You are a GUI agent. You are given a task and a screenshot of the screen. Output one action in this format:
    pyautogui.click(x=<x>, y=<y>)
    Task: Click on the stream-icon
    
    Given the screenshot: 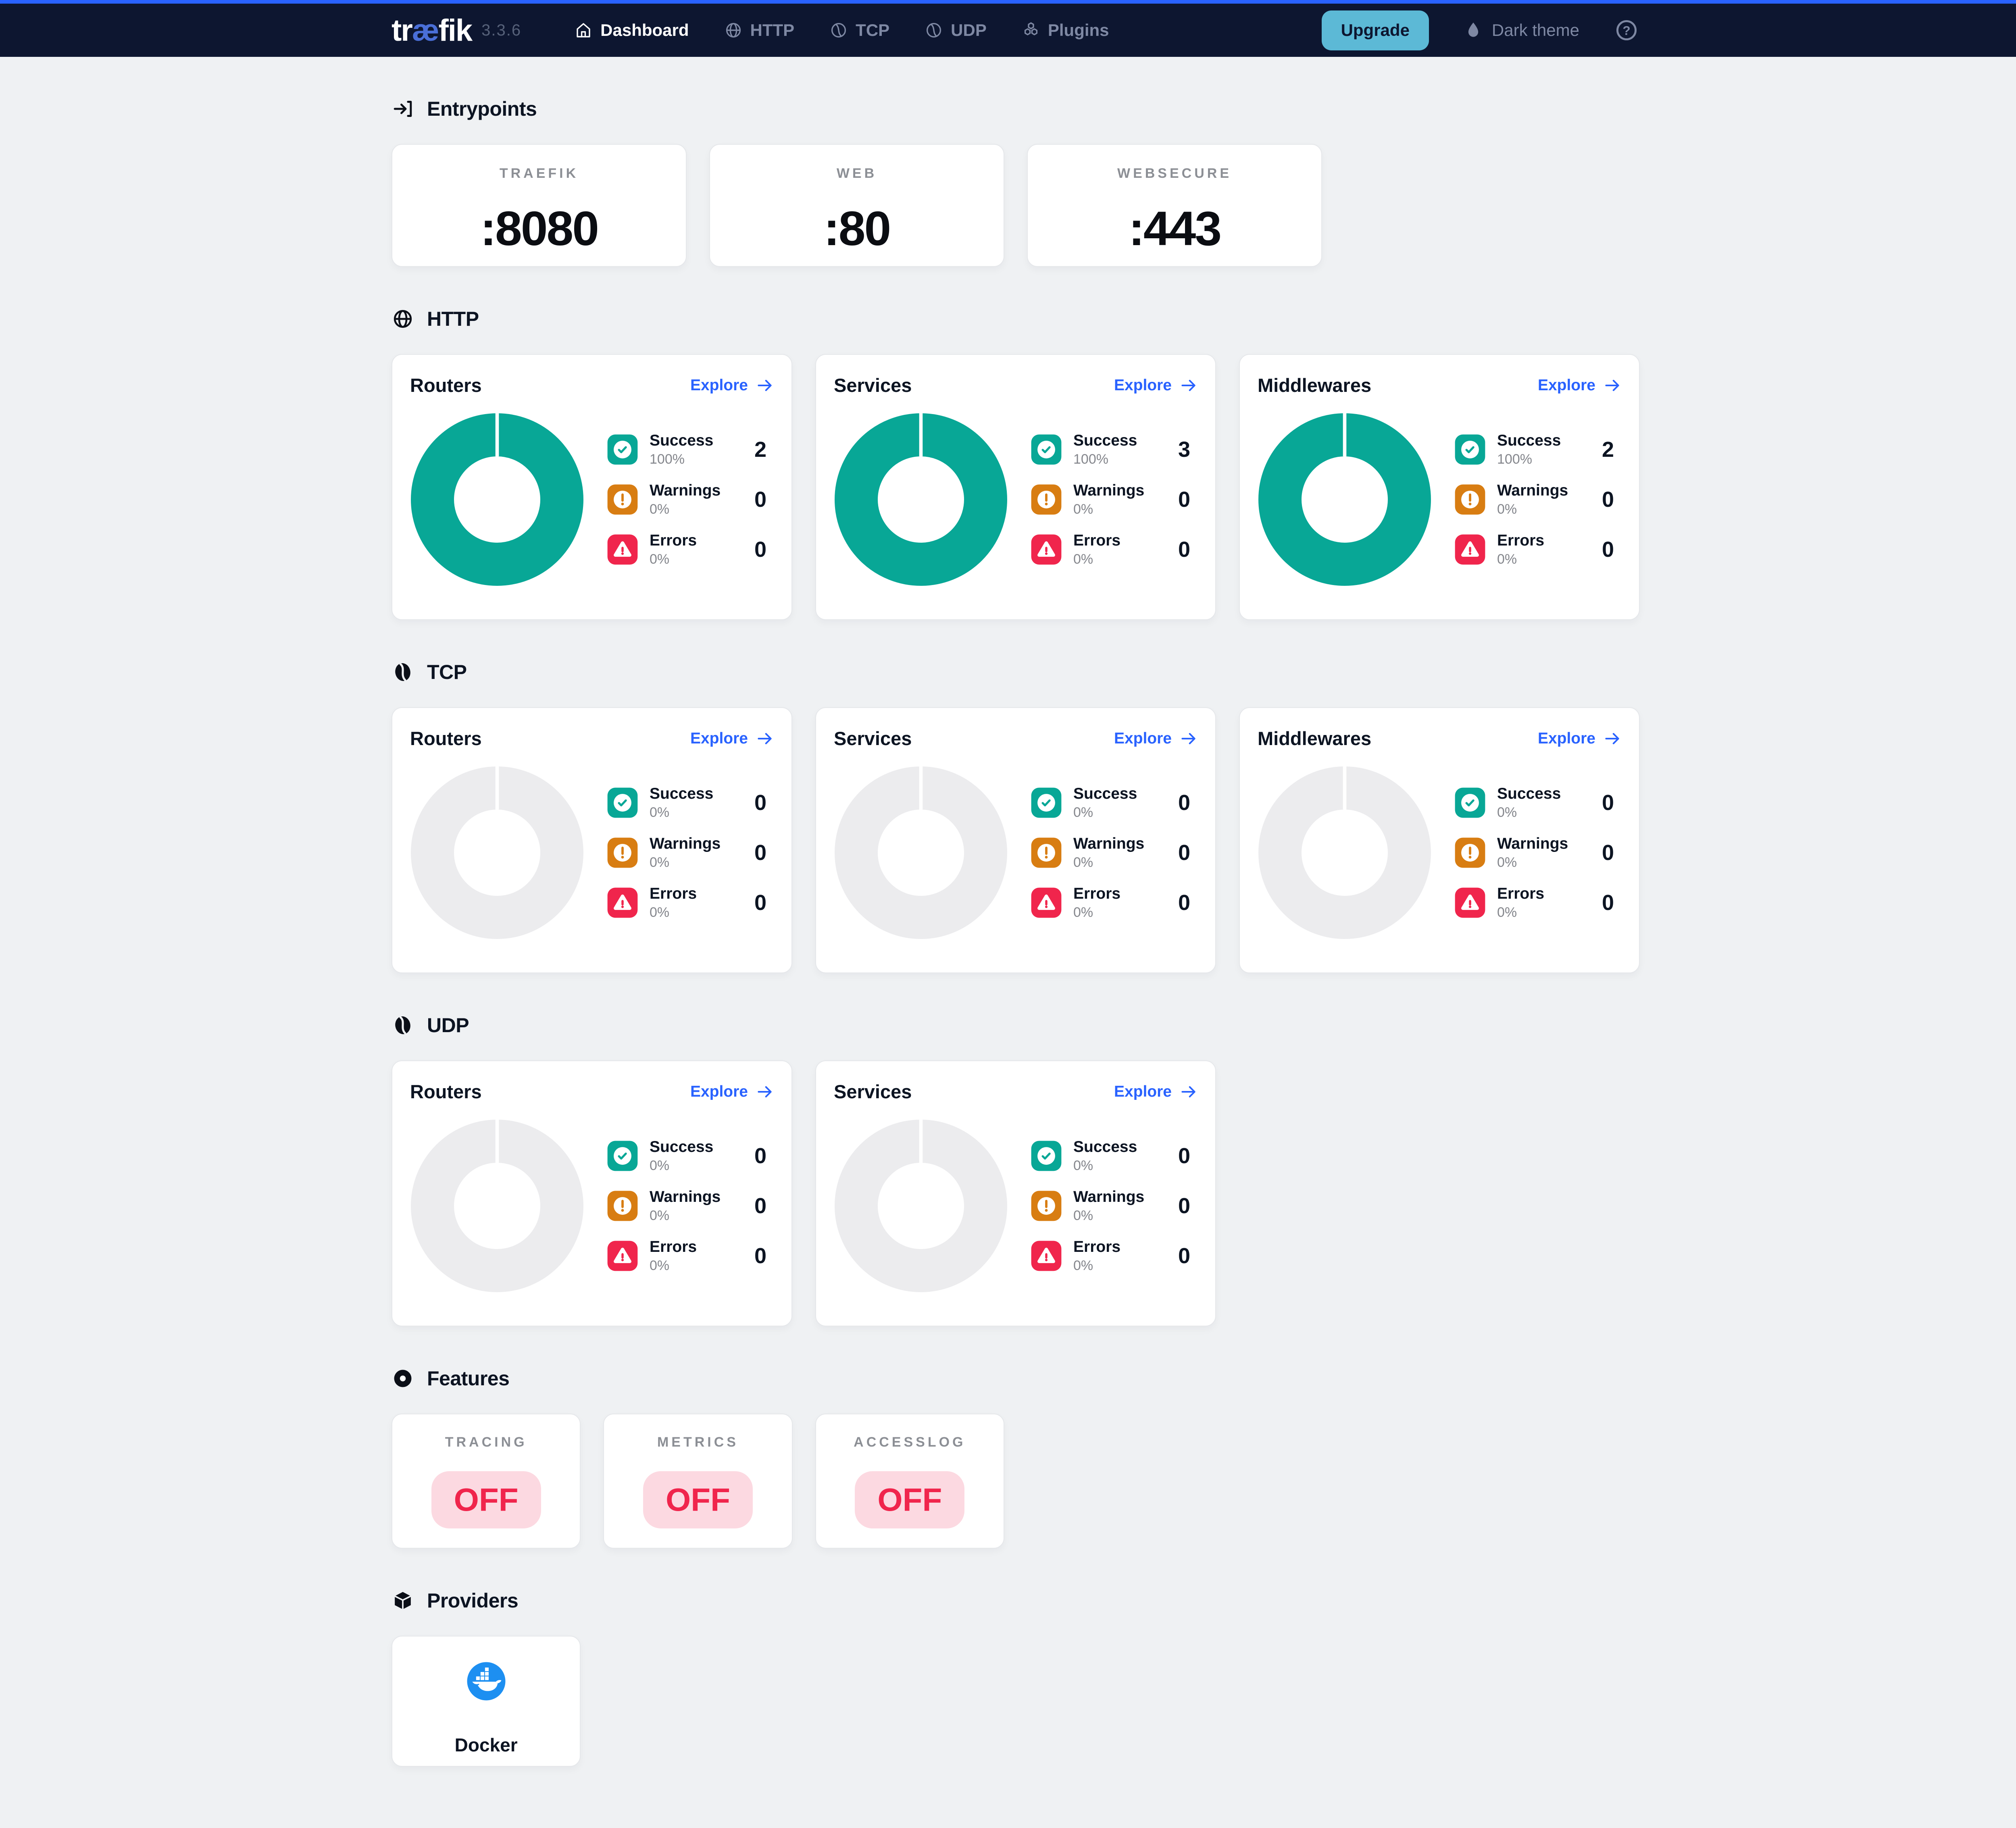 What is the action you would take?
    pyautogui.click(x=402, y=672)
    